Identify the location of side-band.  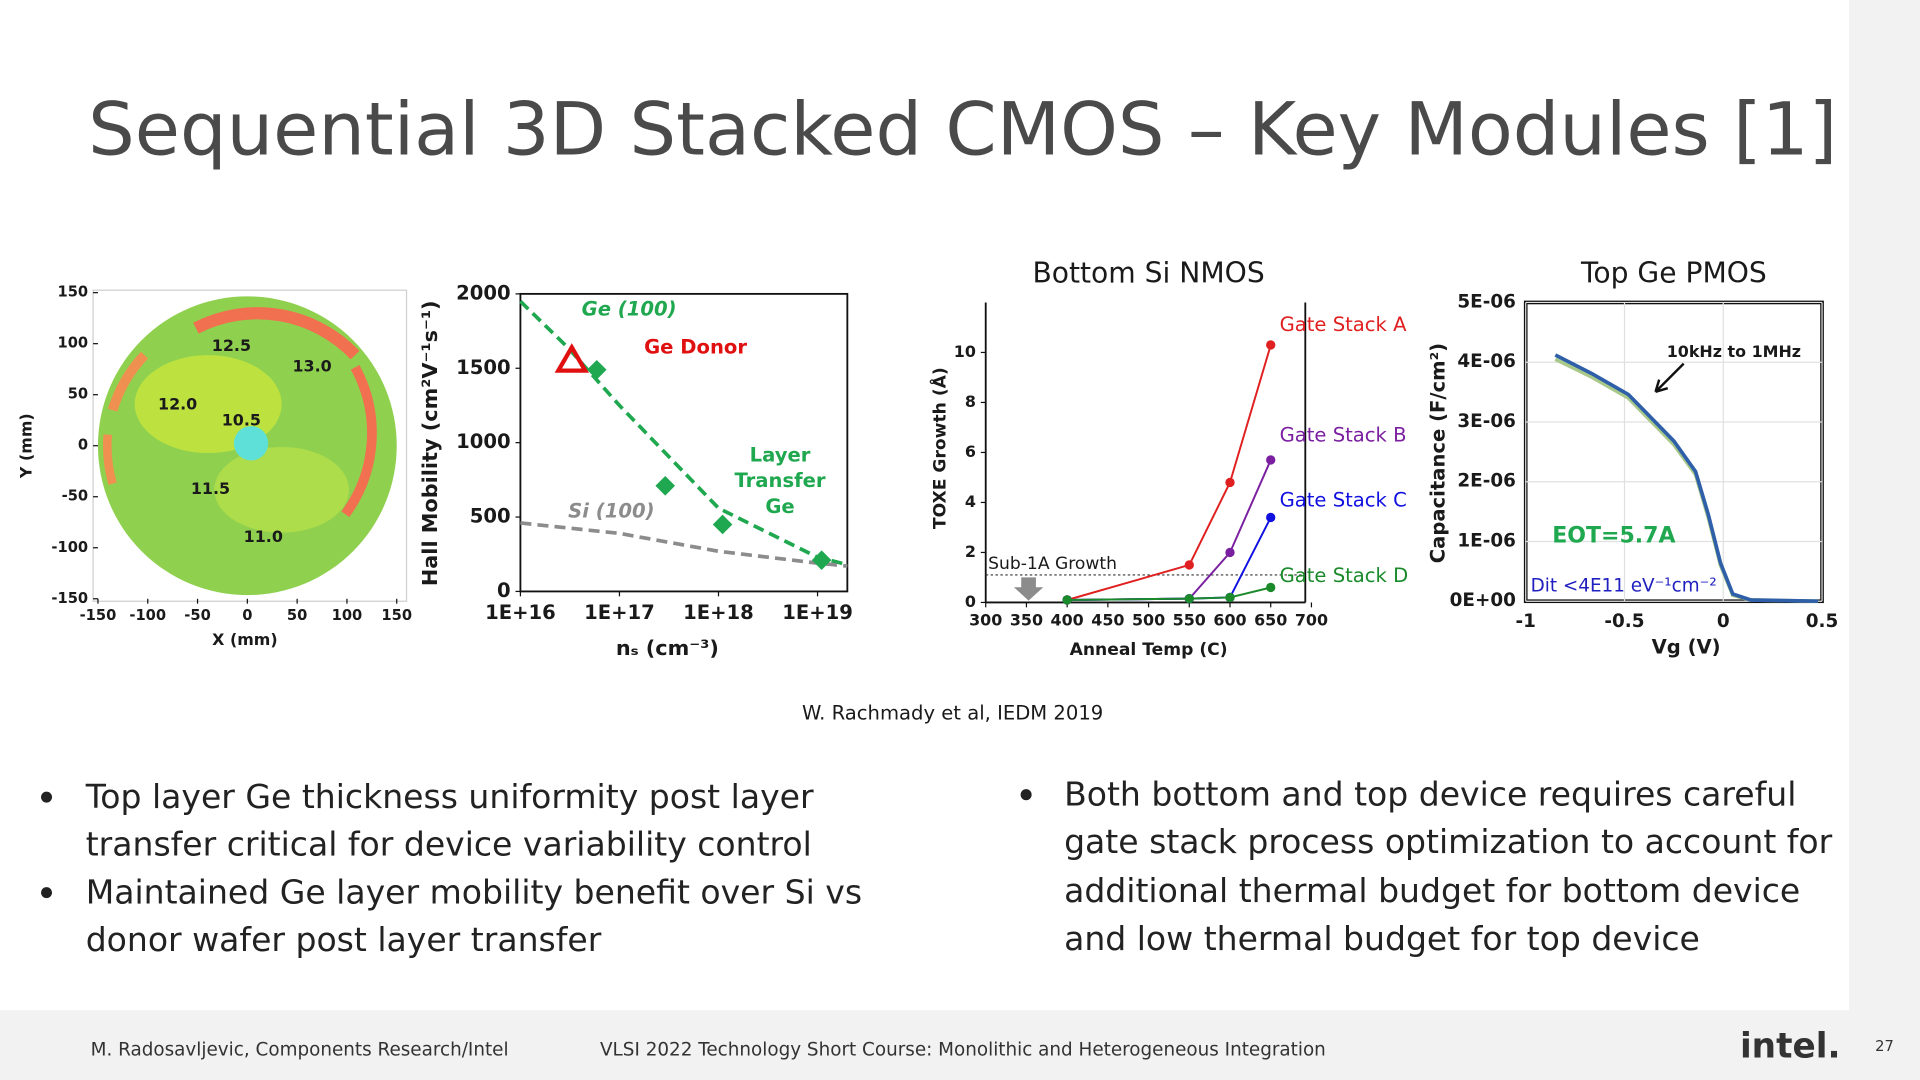
(1884, 540).